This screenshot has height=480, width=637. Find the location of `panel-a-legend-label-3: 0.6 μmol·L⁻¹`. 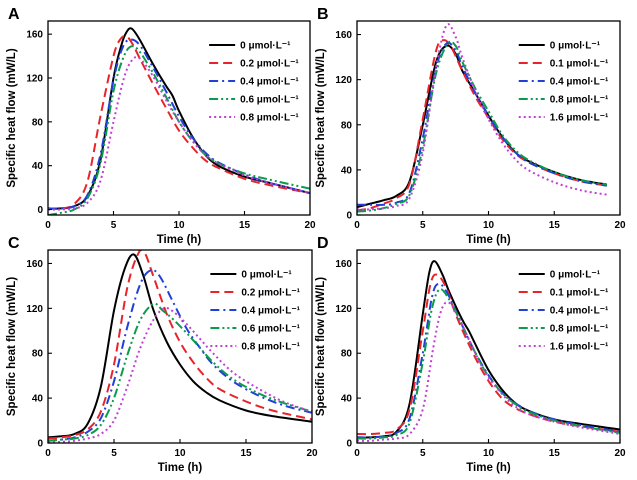

panel-a-legend-label-3: 0.6 μmol·L⁻¹ is located at coordinates (269, 100).